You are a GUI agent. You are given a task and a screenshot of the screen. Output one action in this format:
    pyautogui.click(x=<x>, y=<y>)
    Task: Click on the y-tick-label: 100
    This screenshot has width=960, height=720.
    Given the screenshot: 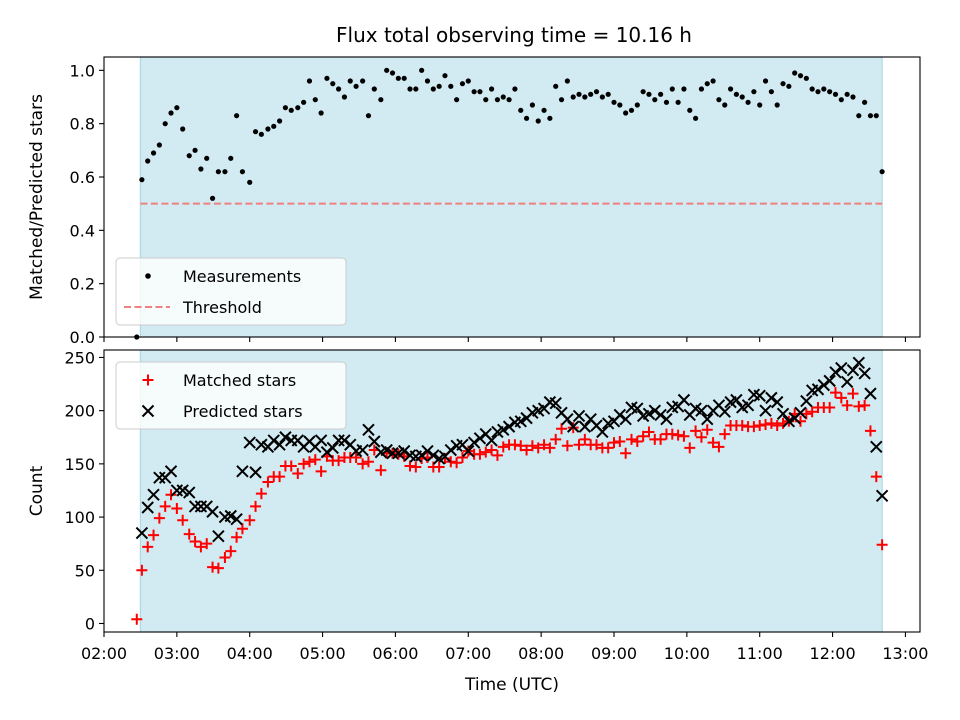 What is the action you would take?
    pyautogui.click(x=79, y=517)
    